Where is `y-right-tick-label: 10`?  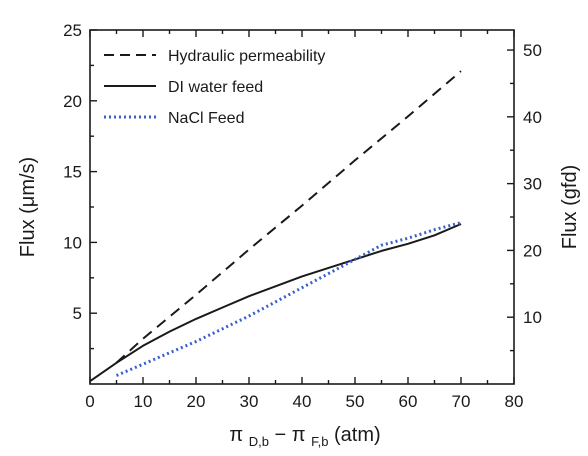 y-right-tick-label: 10 is located at coordinates (532, 317).